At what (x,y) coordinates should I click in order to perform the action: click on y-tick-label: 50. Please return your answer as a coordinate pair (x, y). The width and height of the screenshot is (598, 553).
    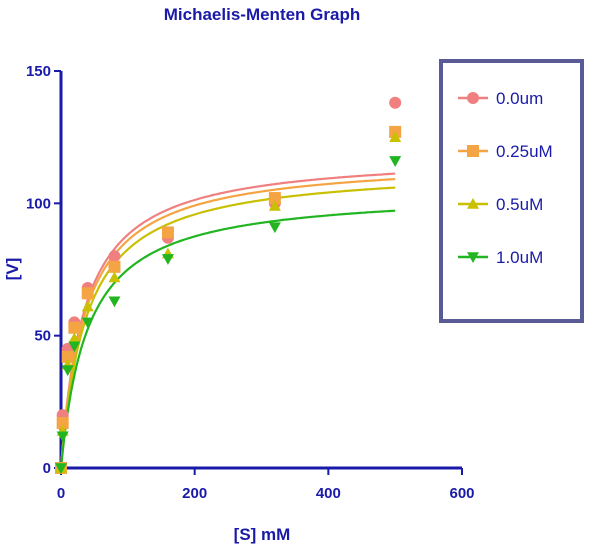
    Looking at the image, I should click on (42, 336).